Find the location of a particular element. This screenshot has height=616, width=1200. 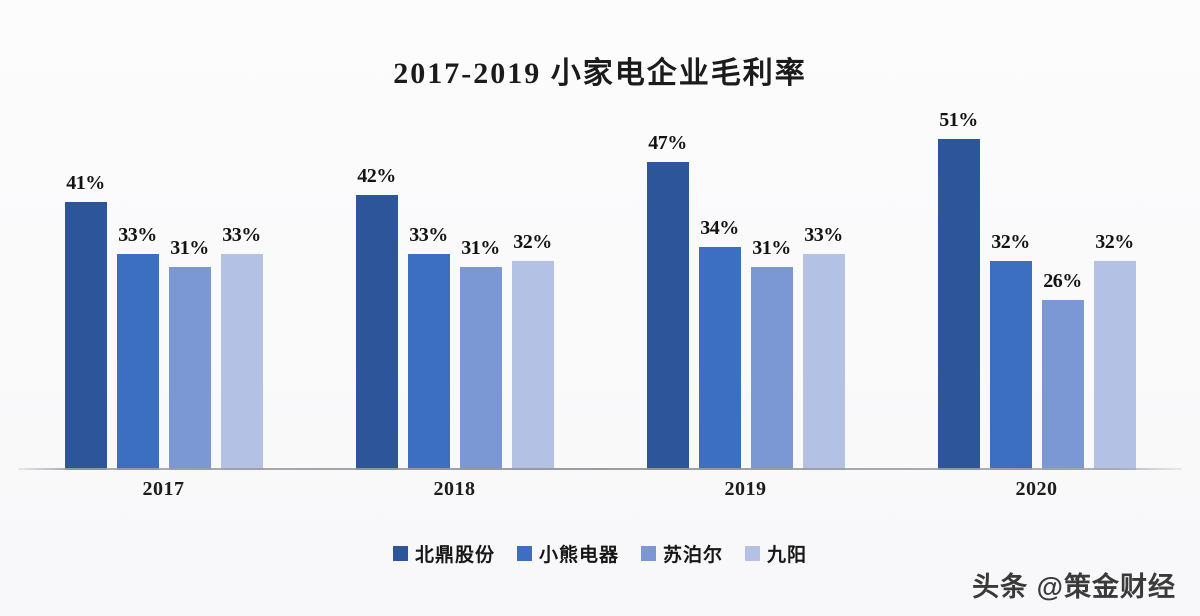

bar-slot: 42% is located at coordinates (376, 290).